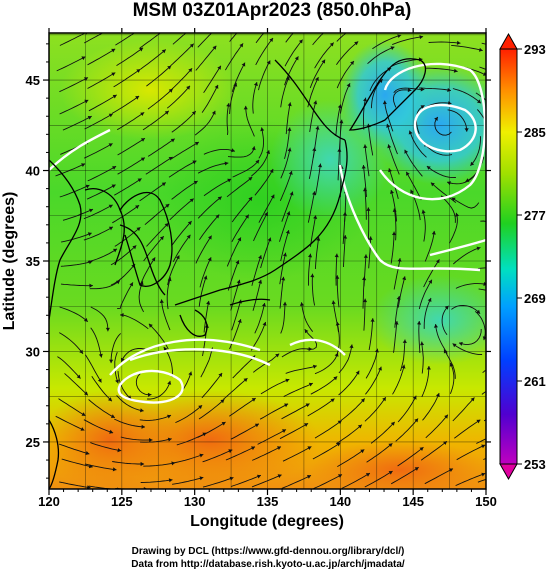 This screenshot has height=573, width=548. Describe the element at coordinates (535, 49) in the screenshot. I see `colorbar-tick-label: 293` at that location.